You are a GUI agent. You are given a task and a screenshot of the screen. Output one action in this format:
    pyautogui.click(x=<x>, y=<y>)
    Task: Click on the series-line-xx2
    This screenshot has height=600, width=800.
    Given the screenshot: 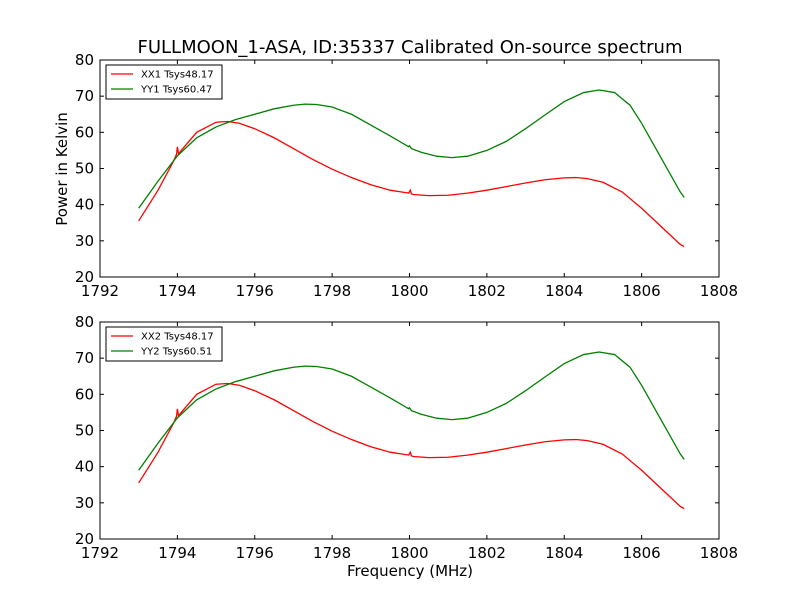 What is the action you would take?
    pyautogui.click(x=411, y=446)
    